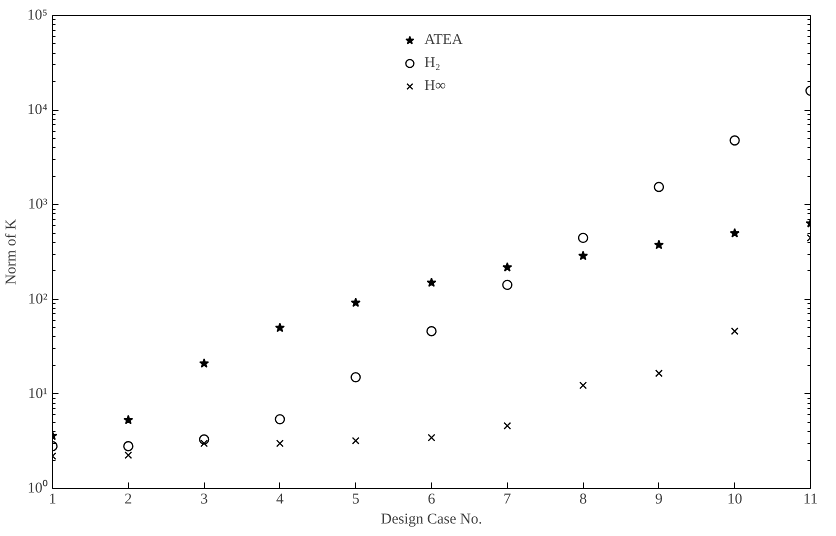 This screenshot has width=836, height=536. I want to click on x-tick-label: 1, so click(52, 500).